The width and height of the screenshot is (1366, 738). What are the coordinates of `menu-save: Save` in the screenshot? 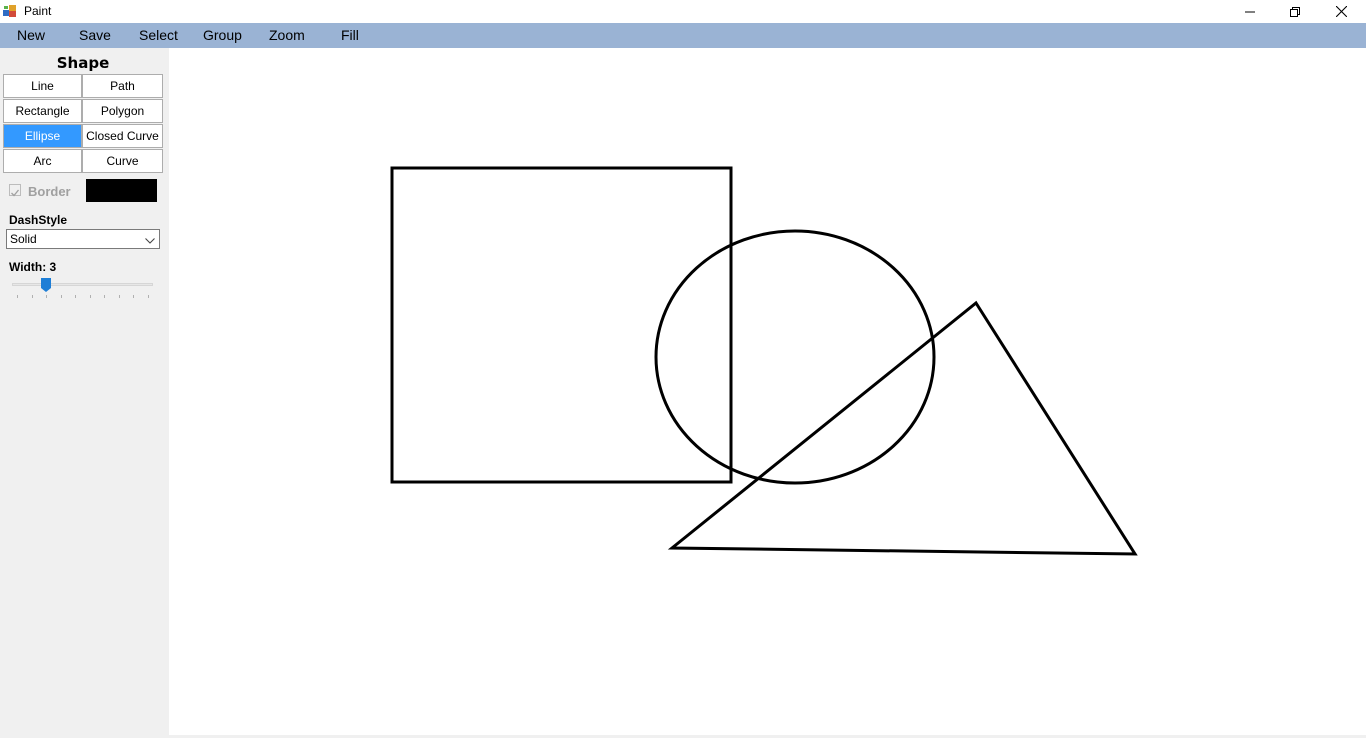 It's located at (95, 35).